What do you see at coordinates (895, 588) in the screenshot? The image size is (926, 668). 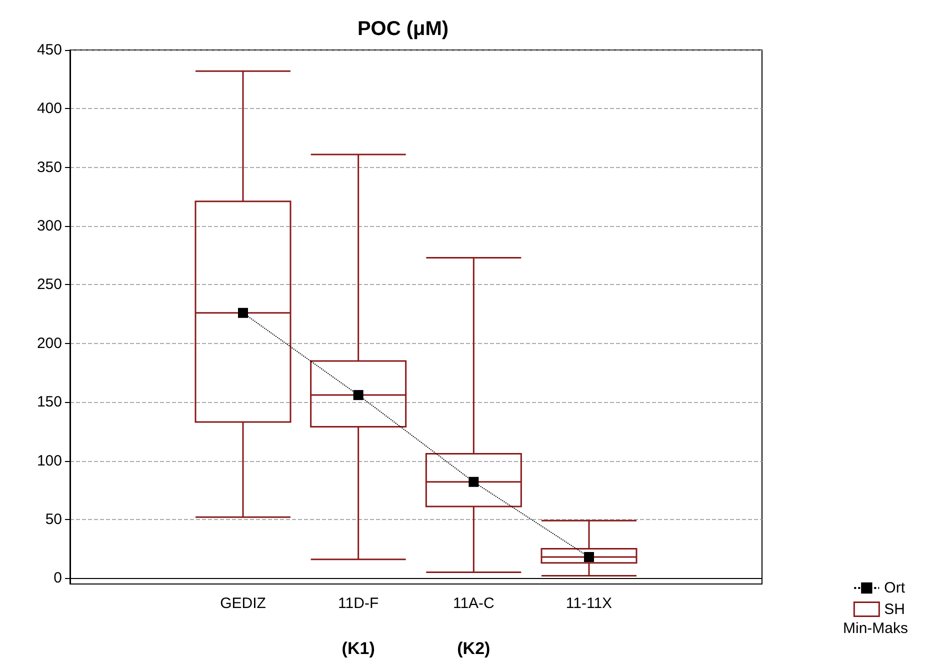 I see `legend-label: Ort` at bounding box center [895, 588].